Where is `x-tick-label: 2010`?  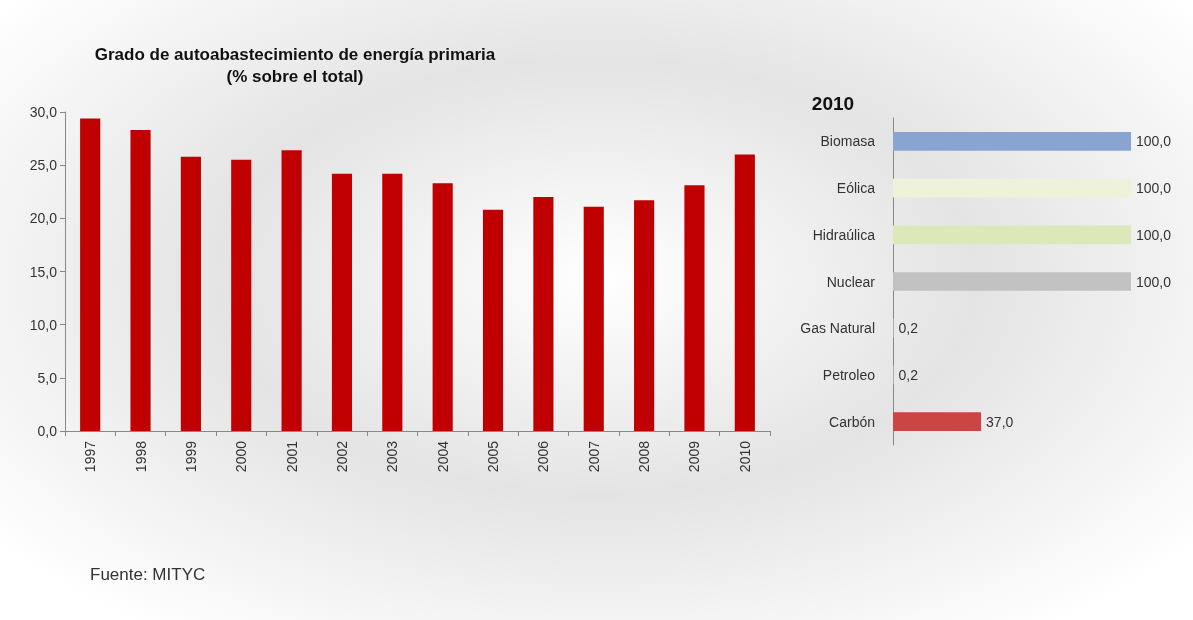
x-tick-label: 2010 is located at coordinates (744, 456).